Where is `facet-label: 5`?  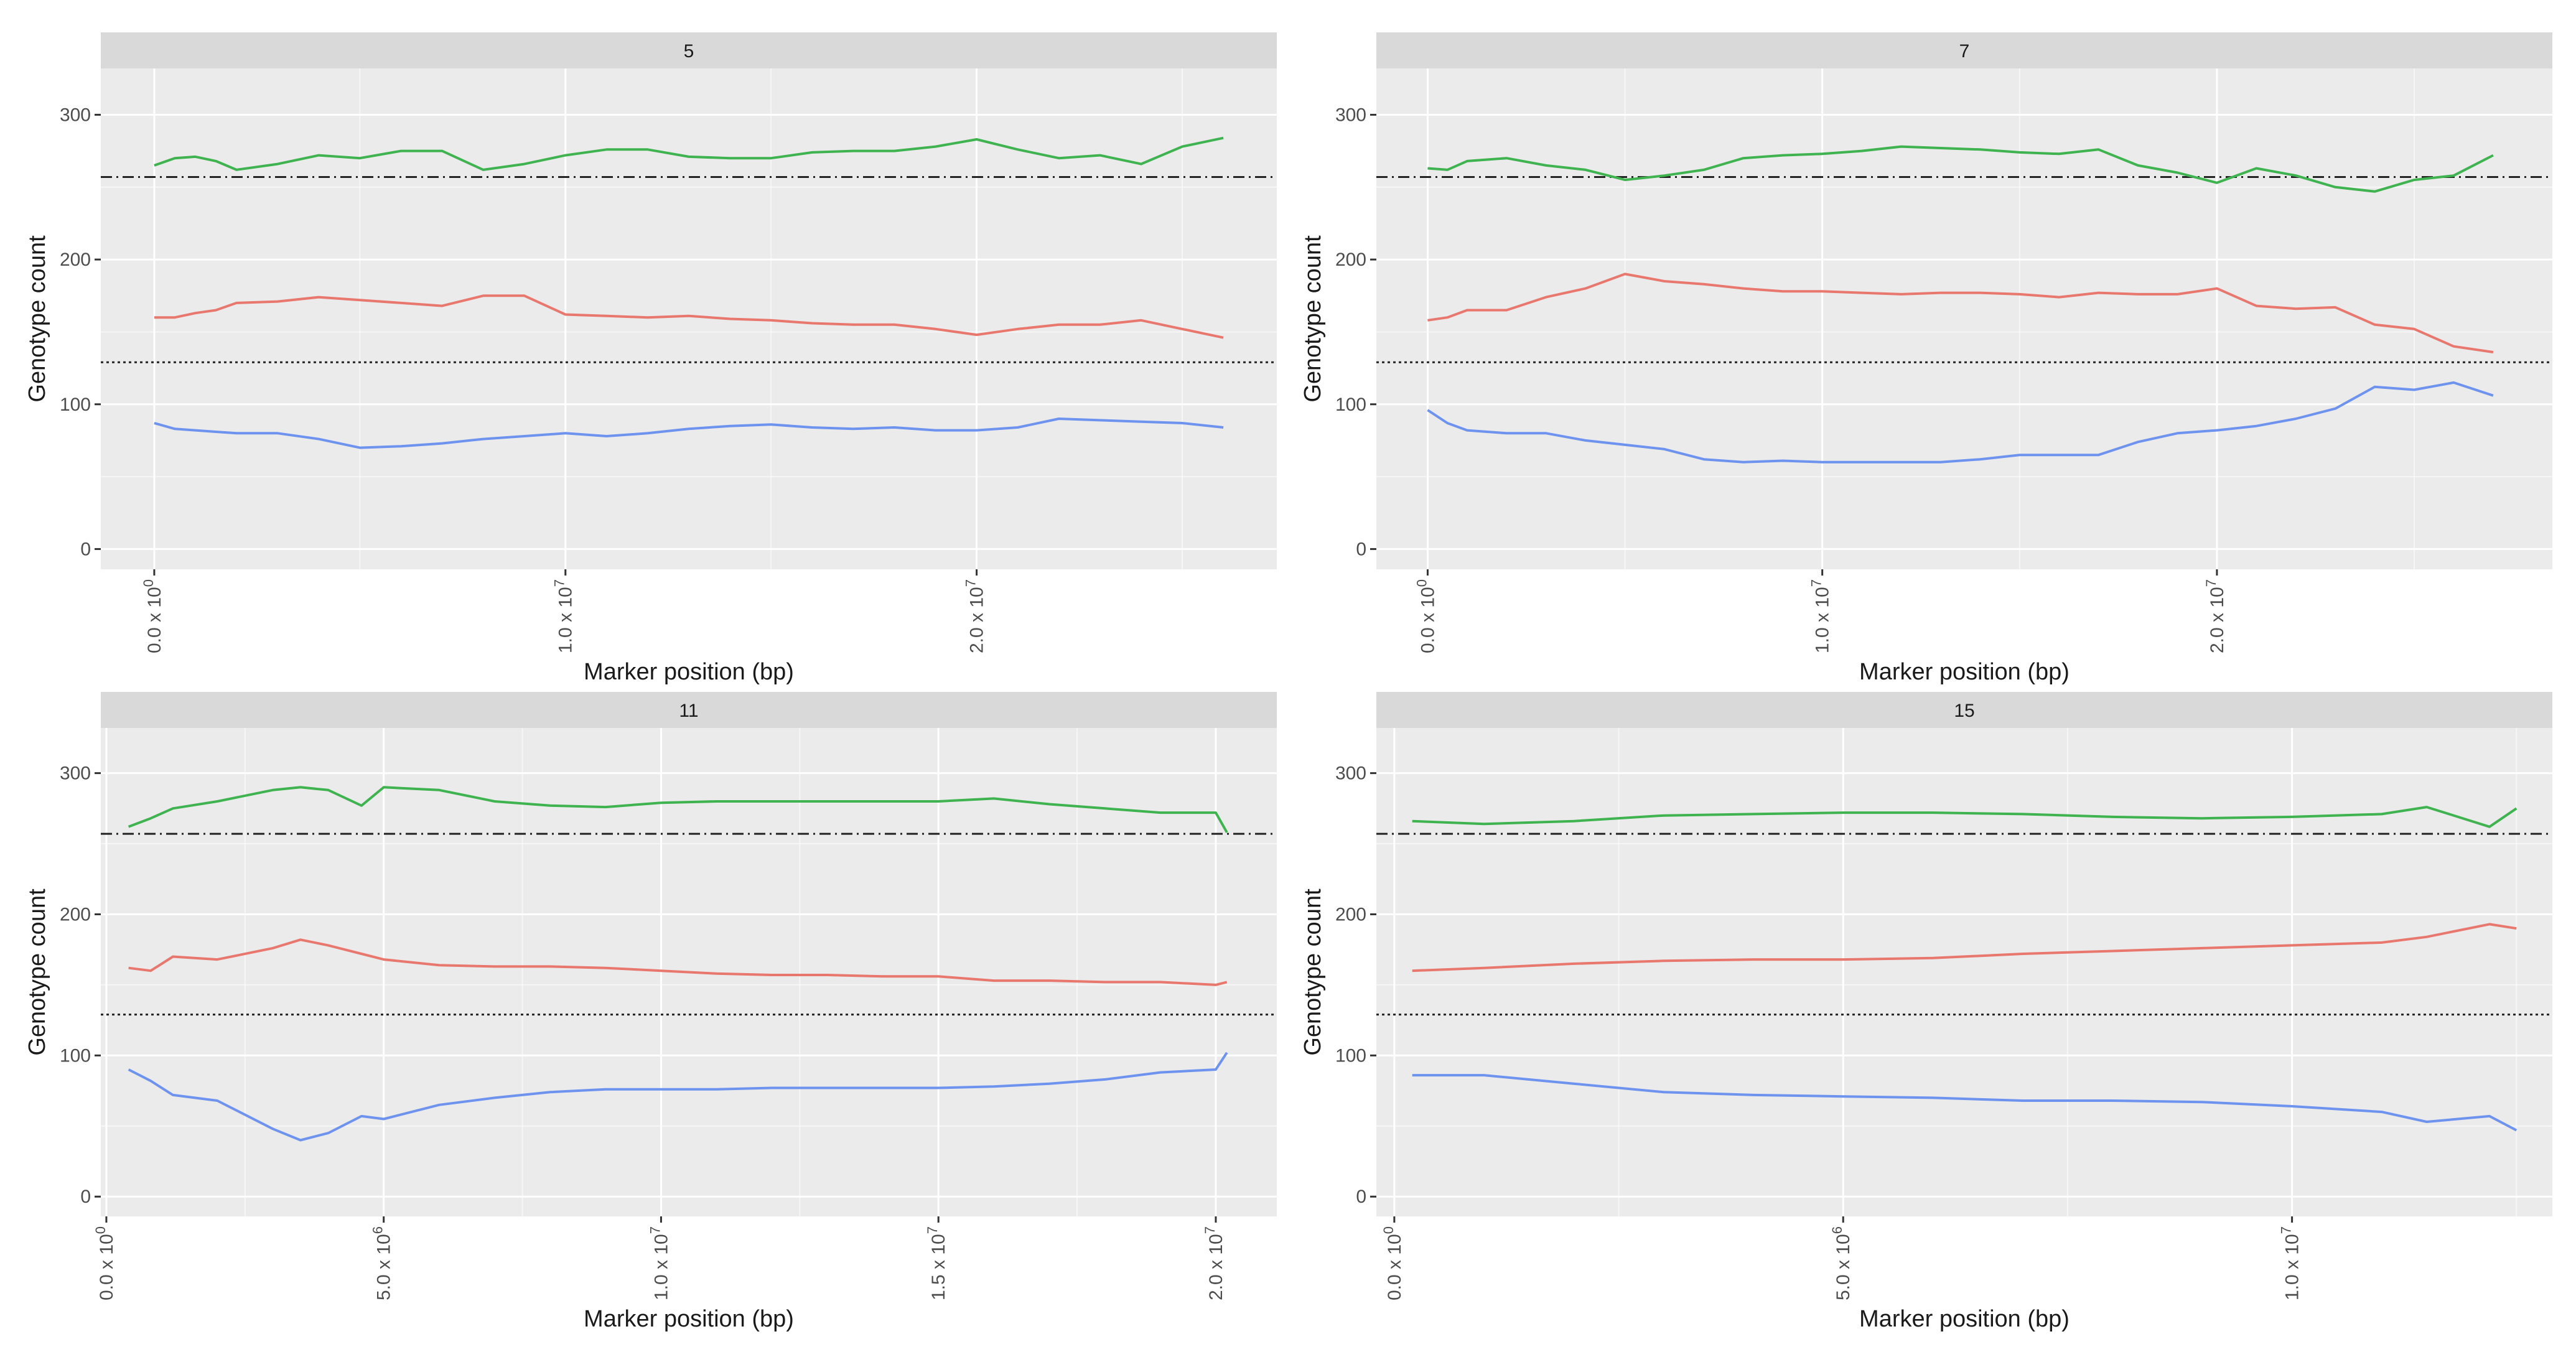
facet-label: 5 is located at coordinates (689, 51).